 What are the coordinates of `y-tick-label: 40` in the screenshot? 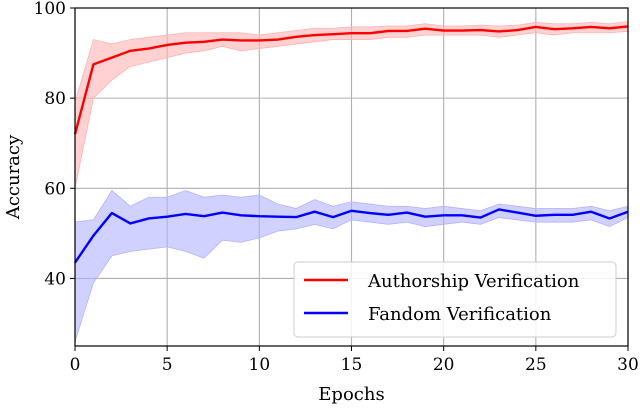 It's located at (55, 279).